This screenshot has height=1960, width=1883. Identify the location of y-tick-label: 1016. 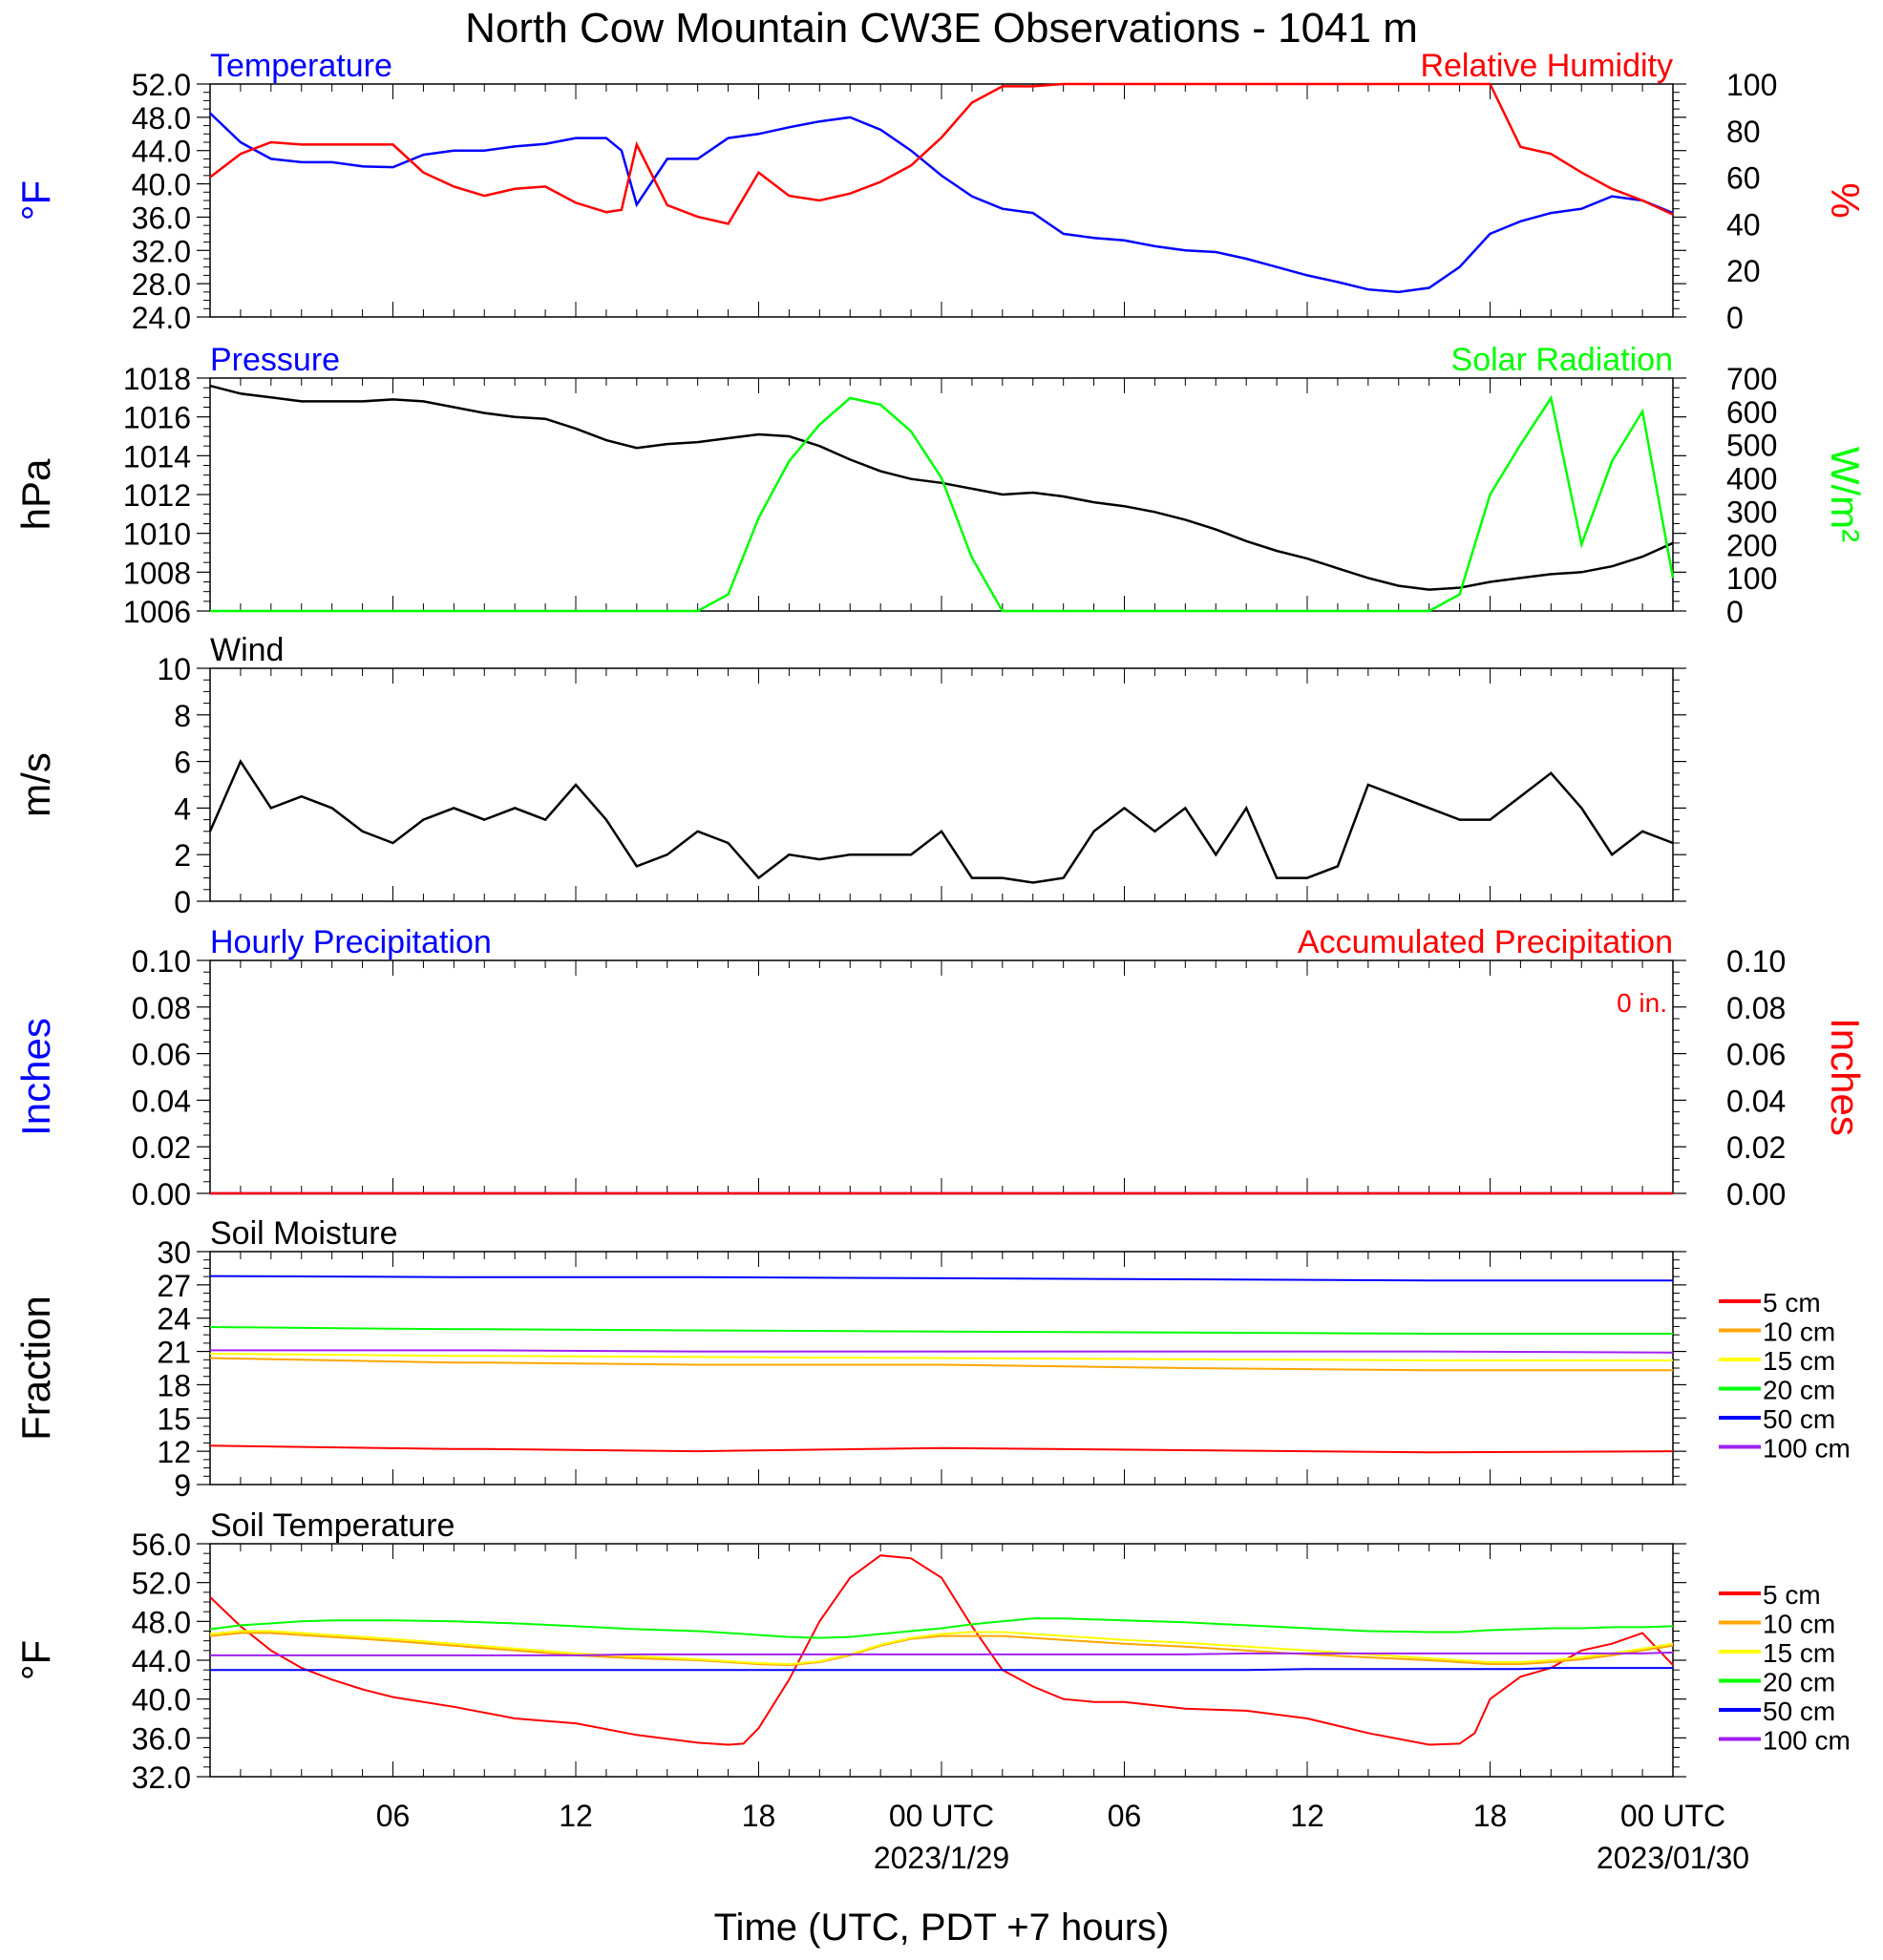
(157, 418).